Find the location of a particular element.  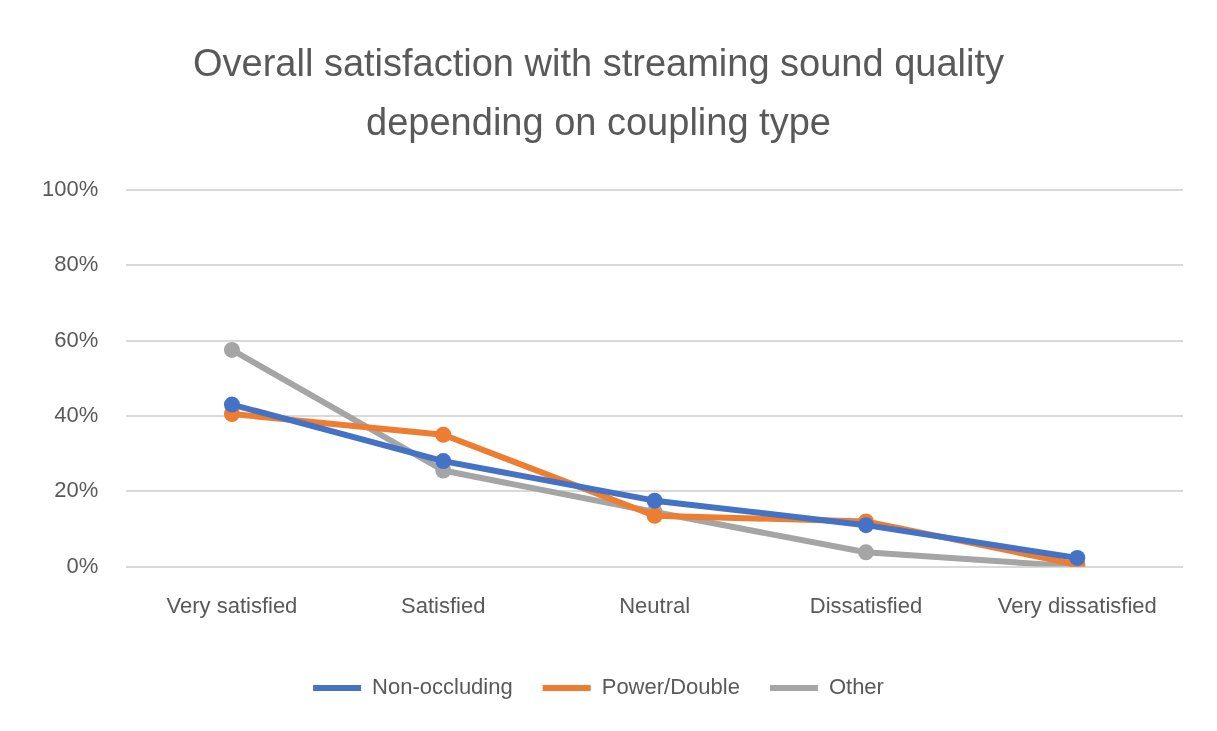

y-tick-label: 80% is located at coordinates (76, 264).